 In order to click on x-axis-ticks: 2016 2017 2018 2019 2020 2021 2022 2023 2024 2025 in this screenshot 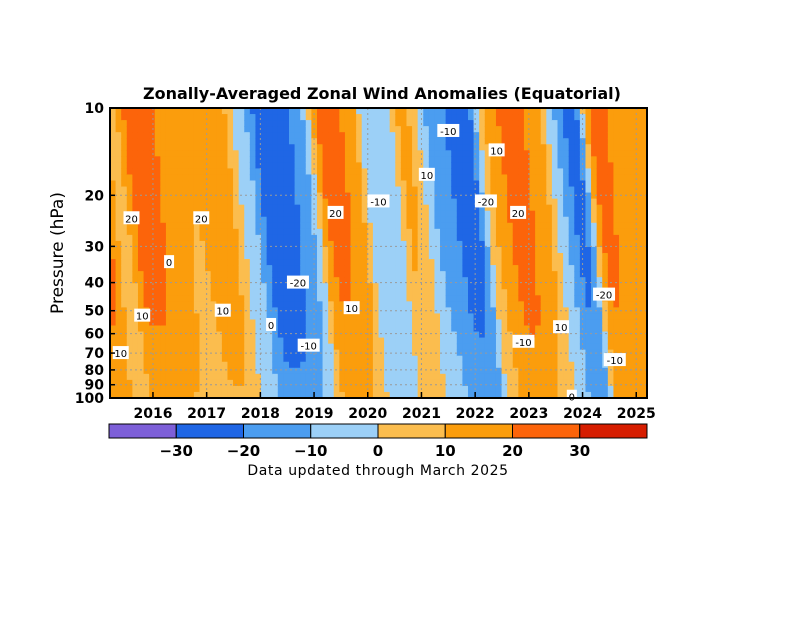, I will do `click(394, 407)`.